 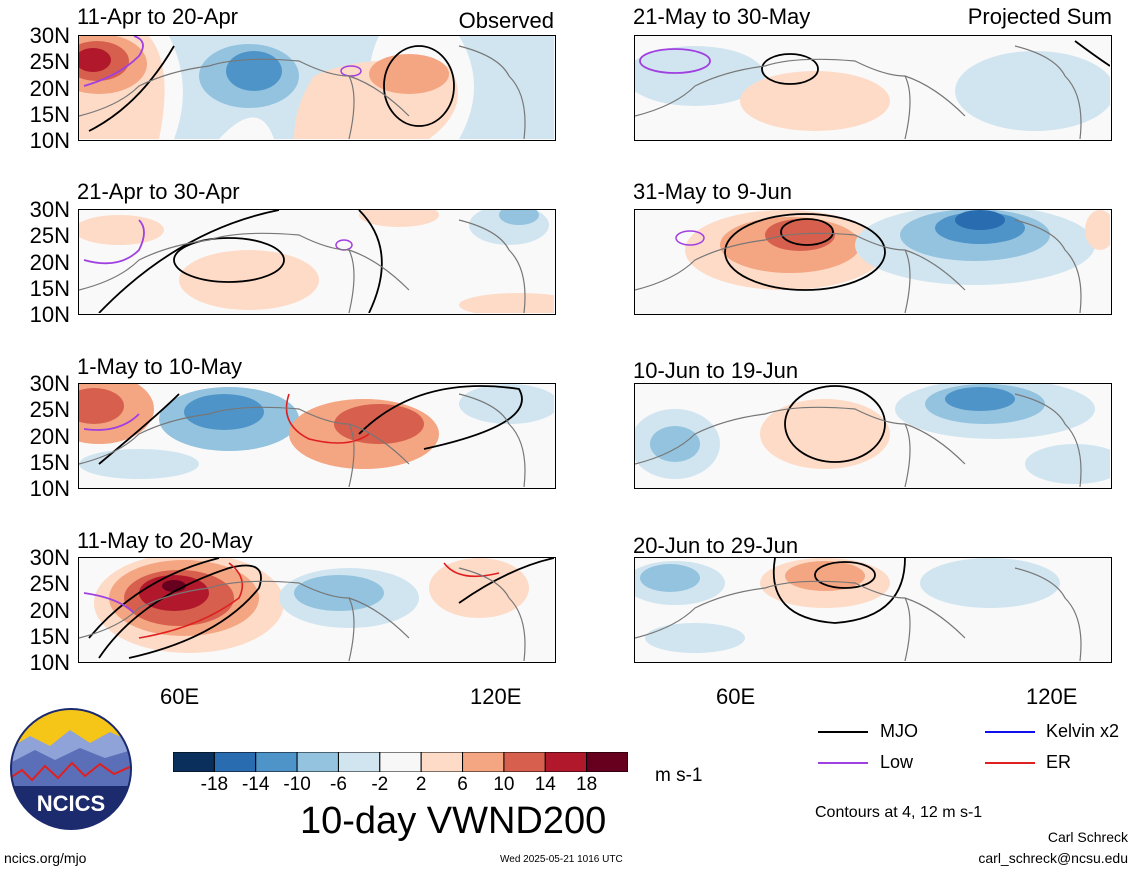 What do you see at coordinates (1010, 763) in the screenshot?
I see `legend-swatch-er` at bounding box center [1010, 763].